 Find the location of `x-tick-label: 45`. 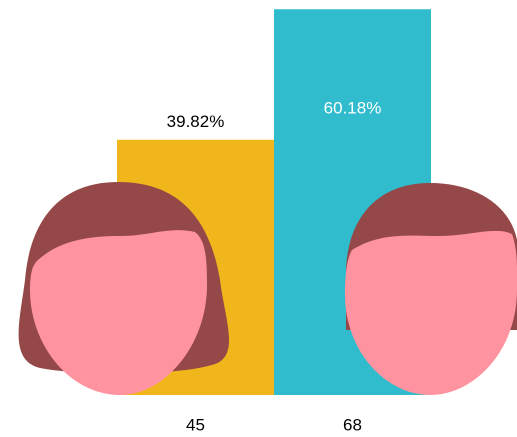

x-tick-label: 45 is located at coordinates (195, 424).